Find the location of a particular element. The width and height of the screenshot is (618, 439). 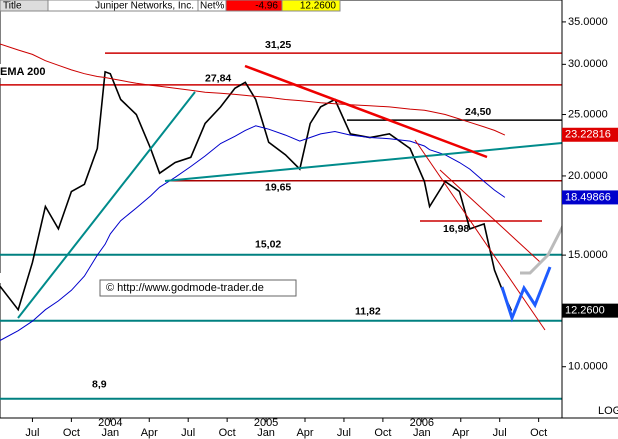

price-label: 12.2600 is located at coordinates (585, 311).